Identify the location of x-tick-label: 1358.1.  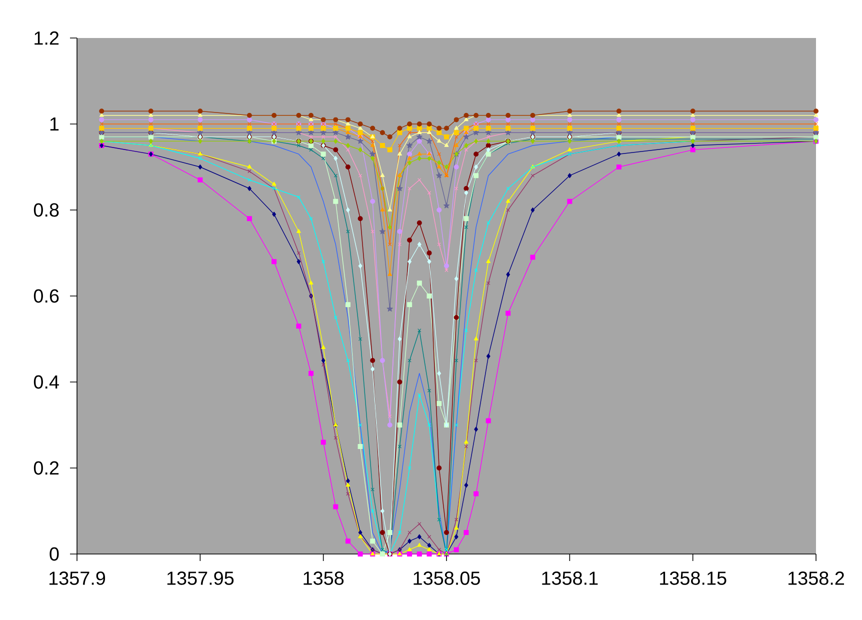
(570, 578).